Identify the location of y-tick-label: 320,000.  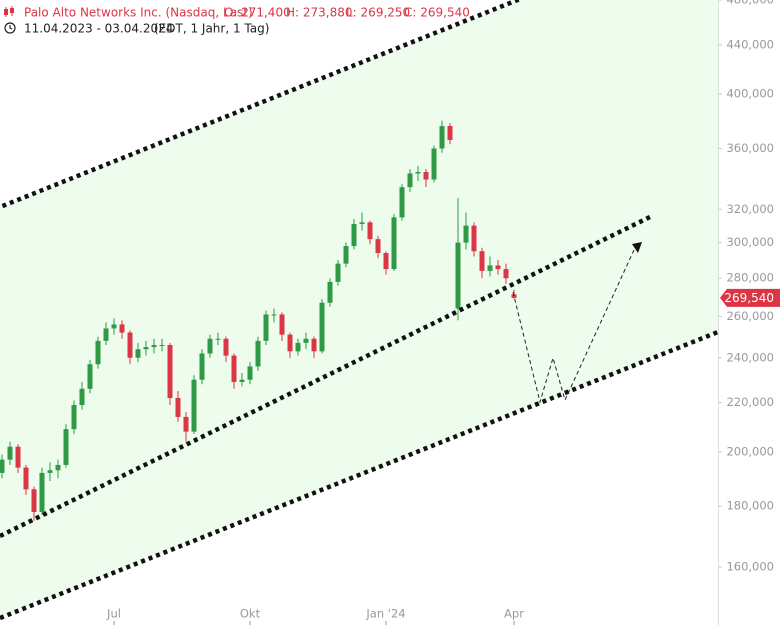
(750, 209).